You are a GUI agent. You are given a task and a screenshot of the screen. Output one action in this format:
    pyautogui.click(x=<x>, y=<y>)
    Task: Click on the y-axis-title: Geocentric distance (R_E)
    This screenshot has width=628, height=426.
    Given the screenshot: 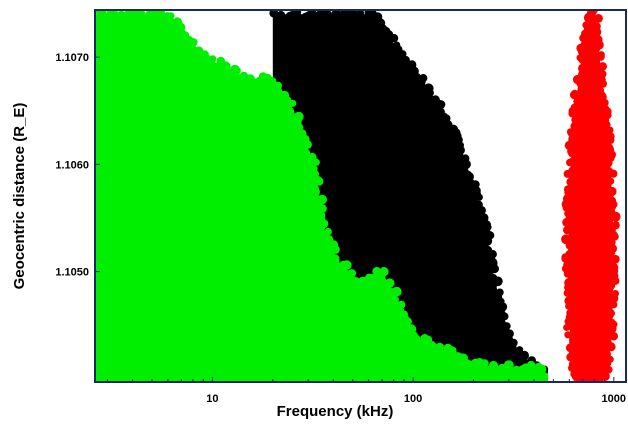 What is the action you would take?
    pyautogui.click(x=19, y=196)
    